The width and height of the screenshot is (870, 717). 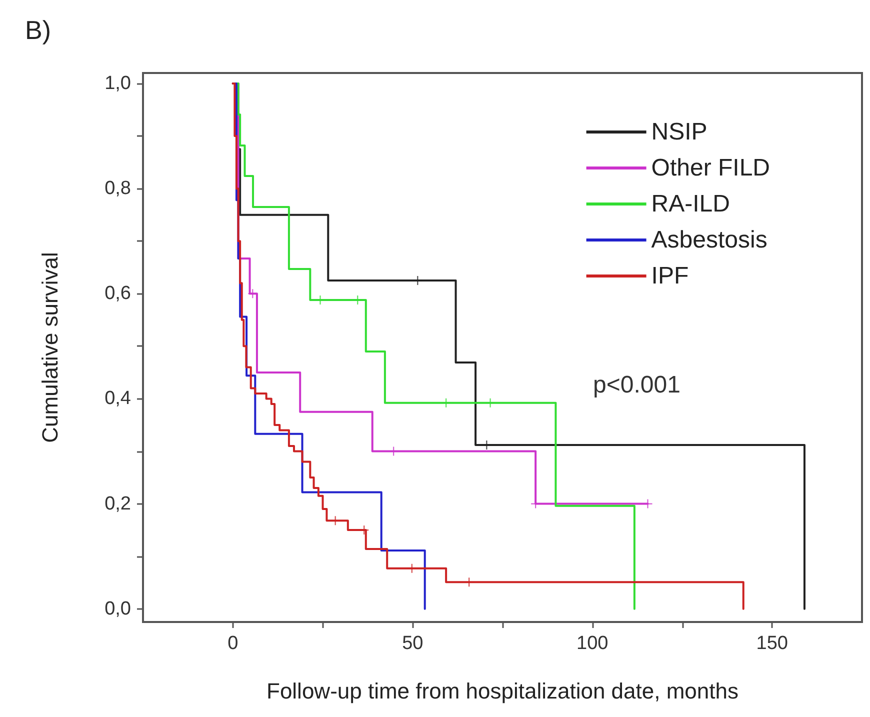 I want to click on annotation: p<0.001, so click(x=636, y=385).